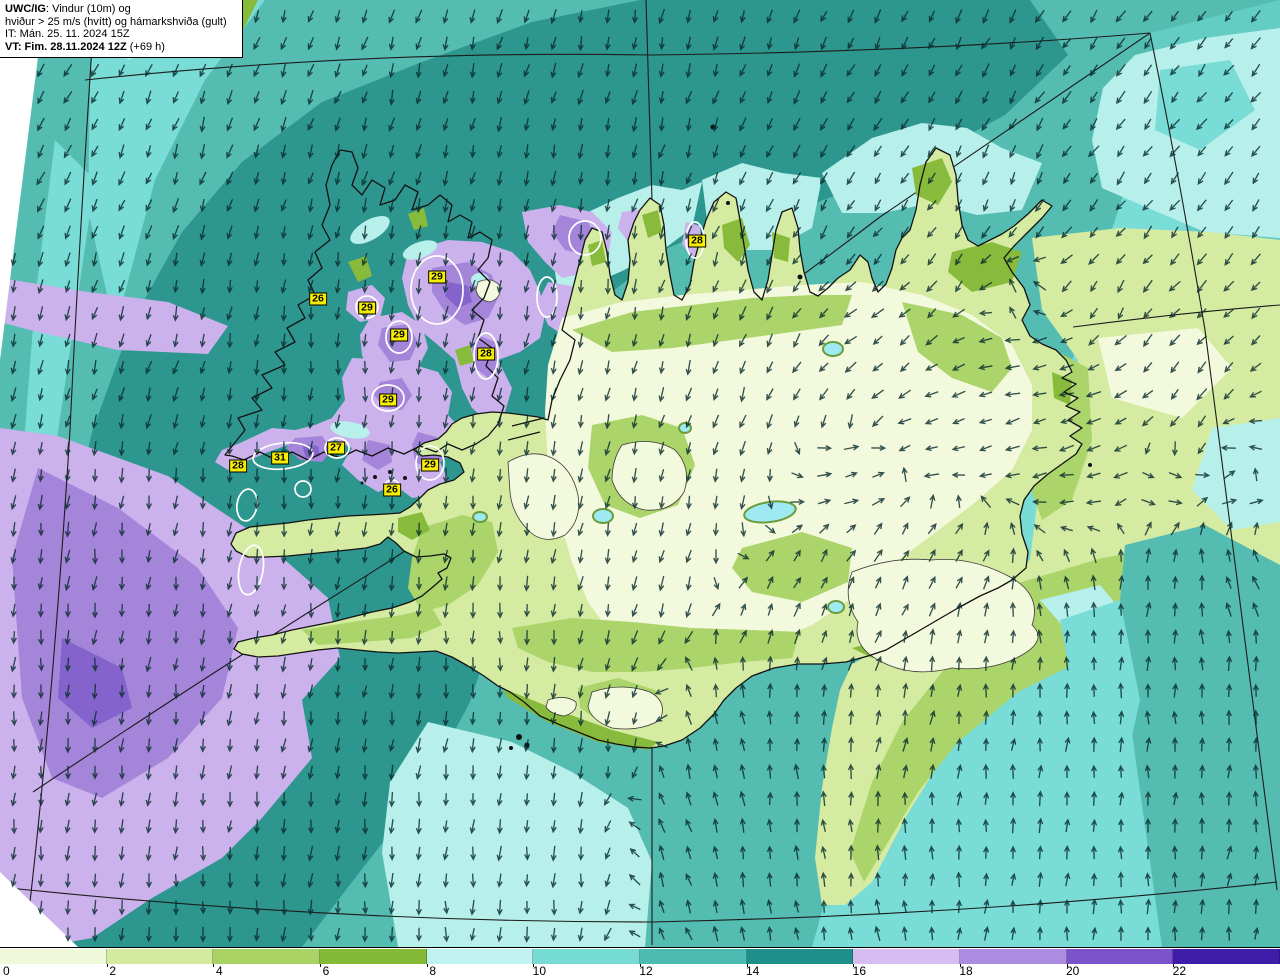 The height and width of the screenshot is (978, 1280). Describe the element at coordinates (432, 971) in the screenshot. I see `colorbar-tick-label: 8` at that location.